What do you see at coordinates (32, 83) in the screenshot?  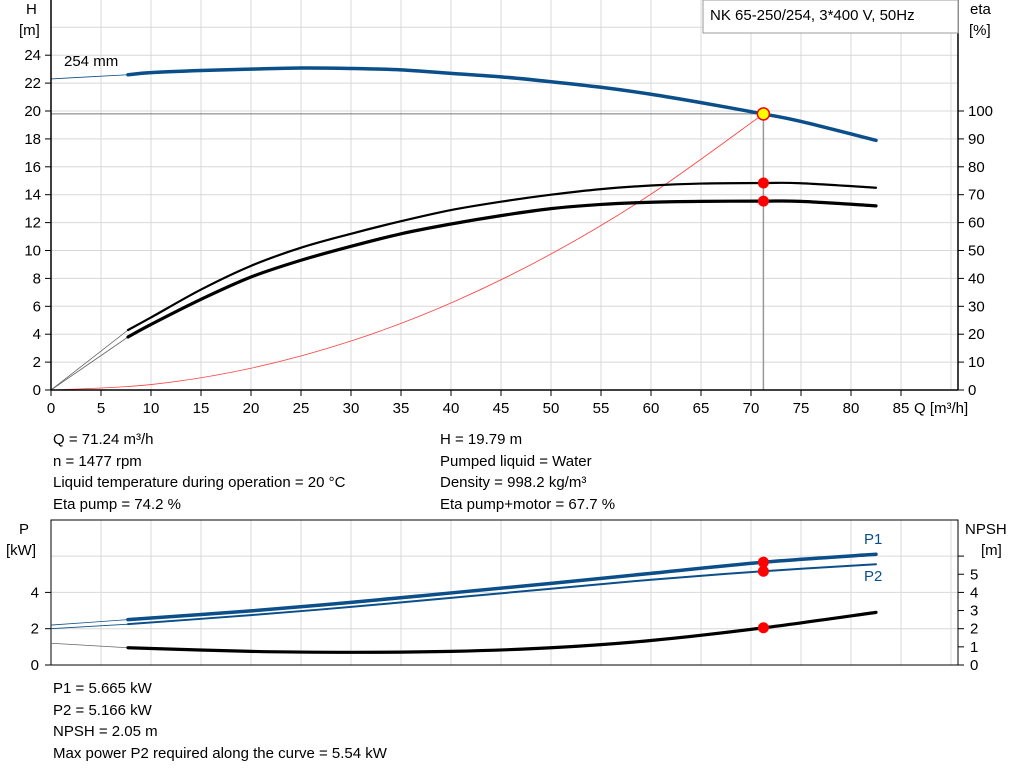 I see `h-tick-label: 22` at bounding box center [32, 83].